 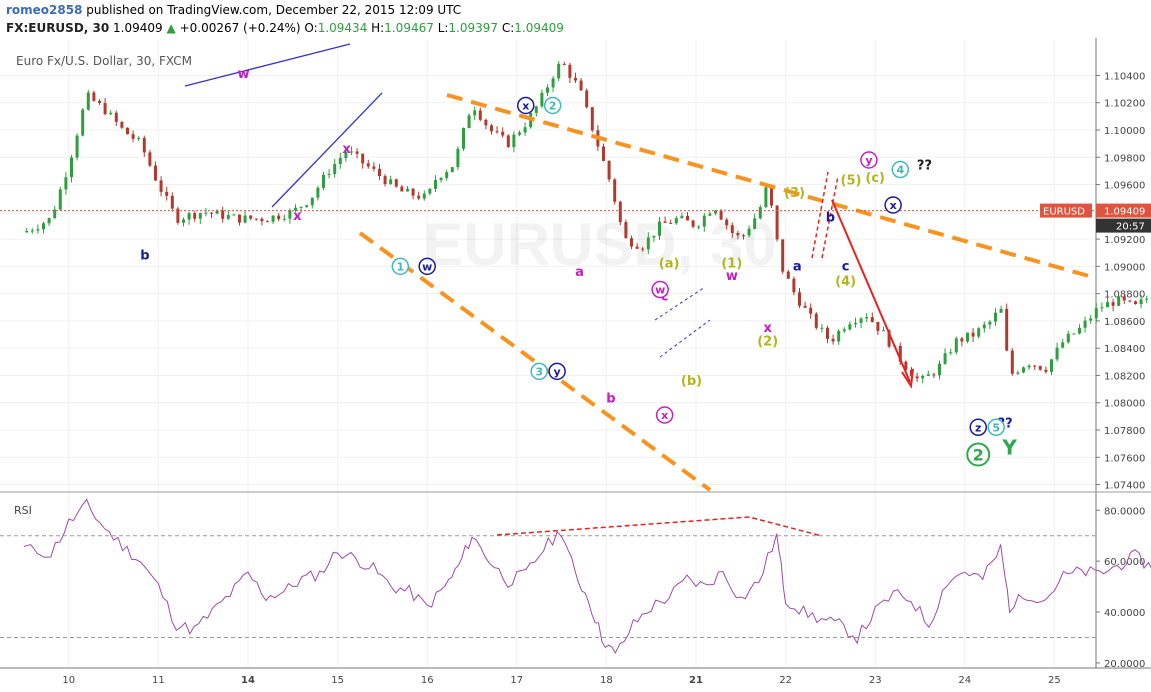 What do you see at coordinates (691, 381) in the screenshot?
I see `wave-label: (b)` at bounding box center [691, 381].